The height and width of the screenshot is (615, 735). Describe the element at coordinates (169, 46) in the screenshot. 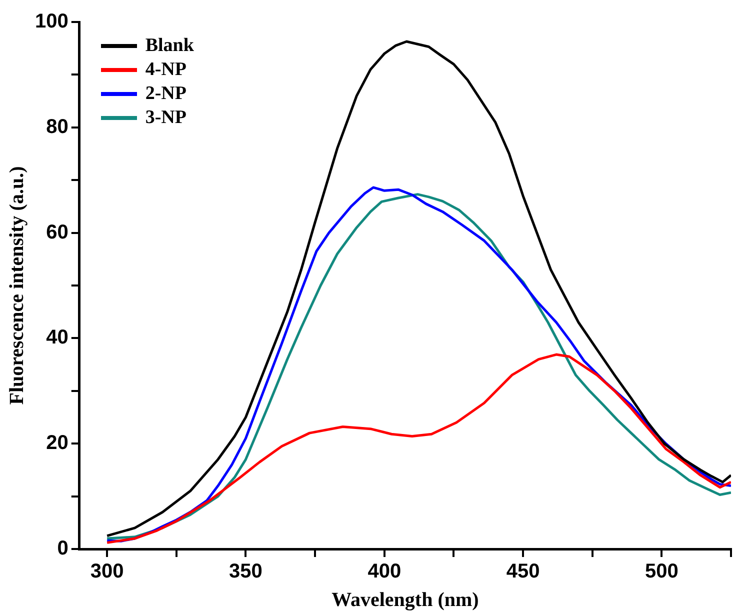

I see `legend-label: Blank` at that location.